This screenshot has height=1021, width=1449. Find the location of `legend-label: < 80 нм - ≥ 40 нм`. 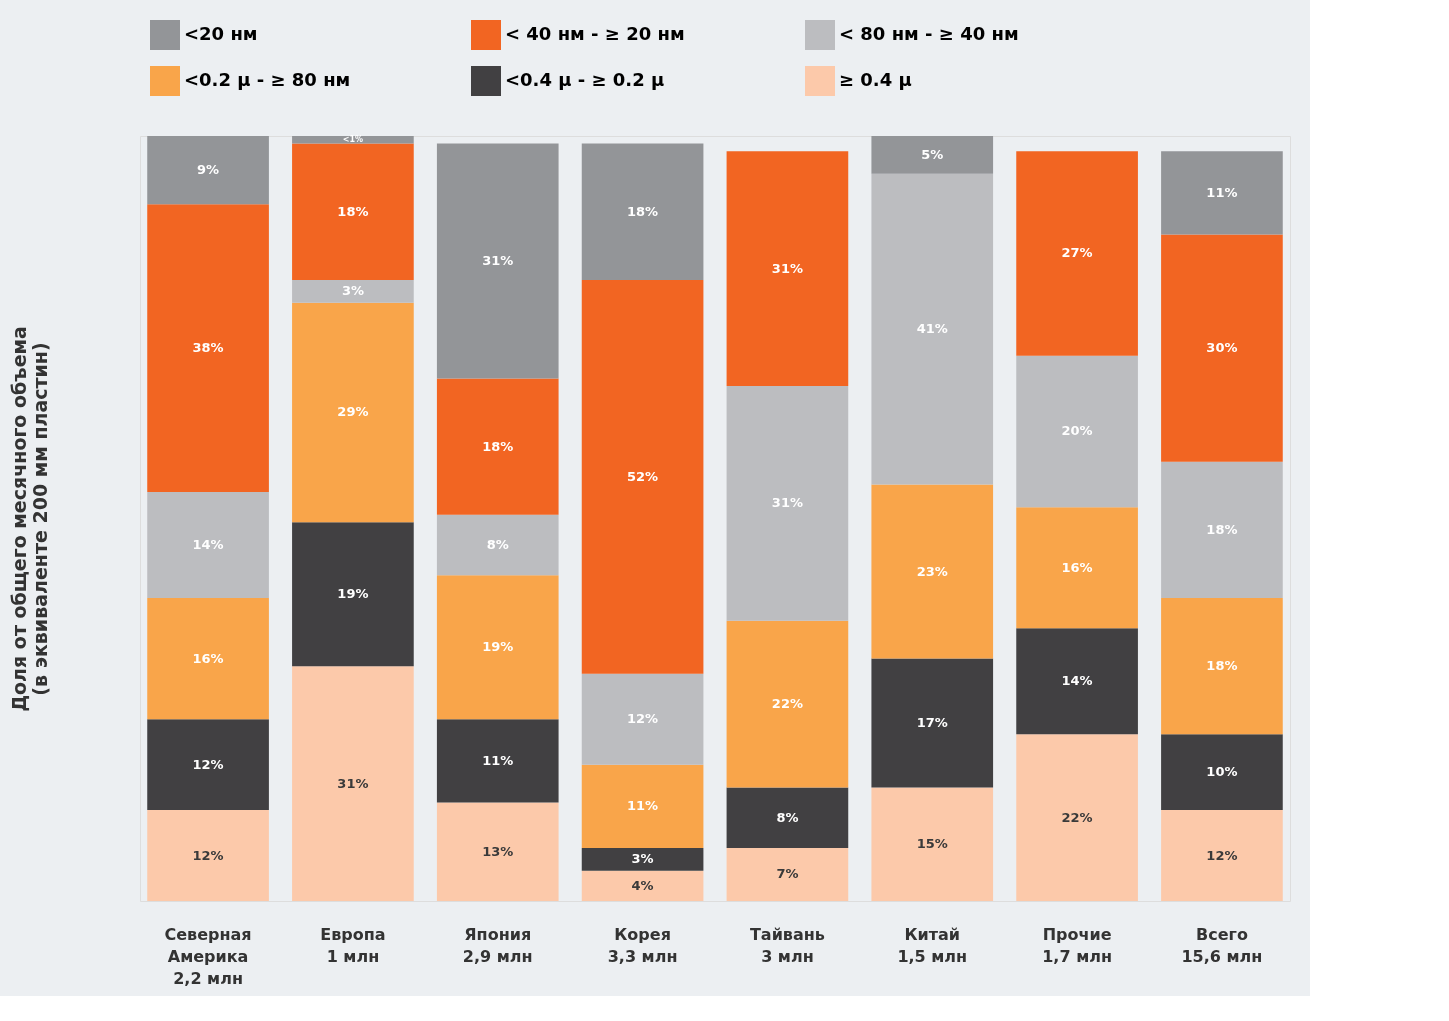

legend-label: < 80 нм - ≥ 40 нм is located at coordinates (929, 33).